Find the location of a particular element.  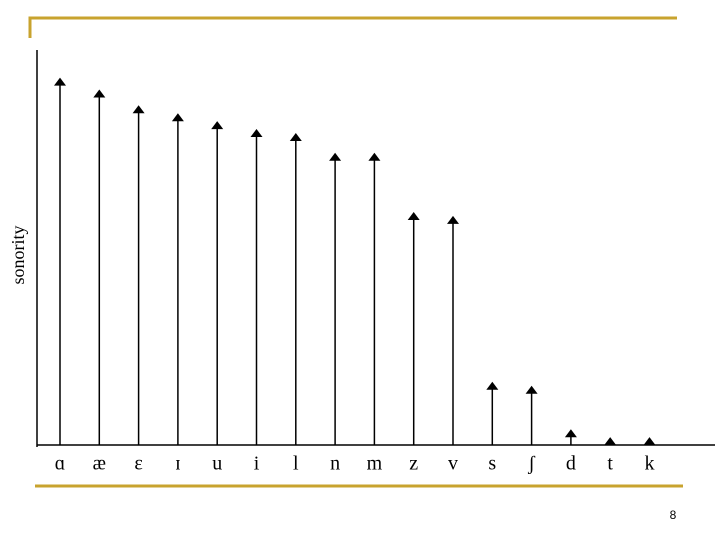

x-tick-label: u is located at coordinates (217, 464).